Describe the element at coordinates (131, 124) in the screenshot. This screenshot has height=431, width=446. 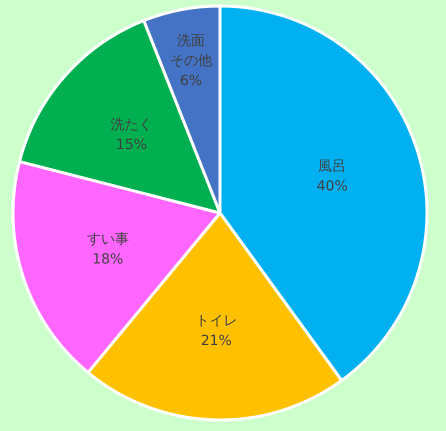
I see `slice-label: 洗たく` at that location.